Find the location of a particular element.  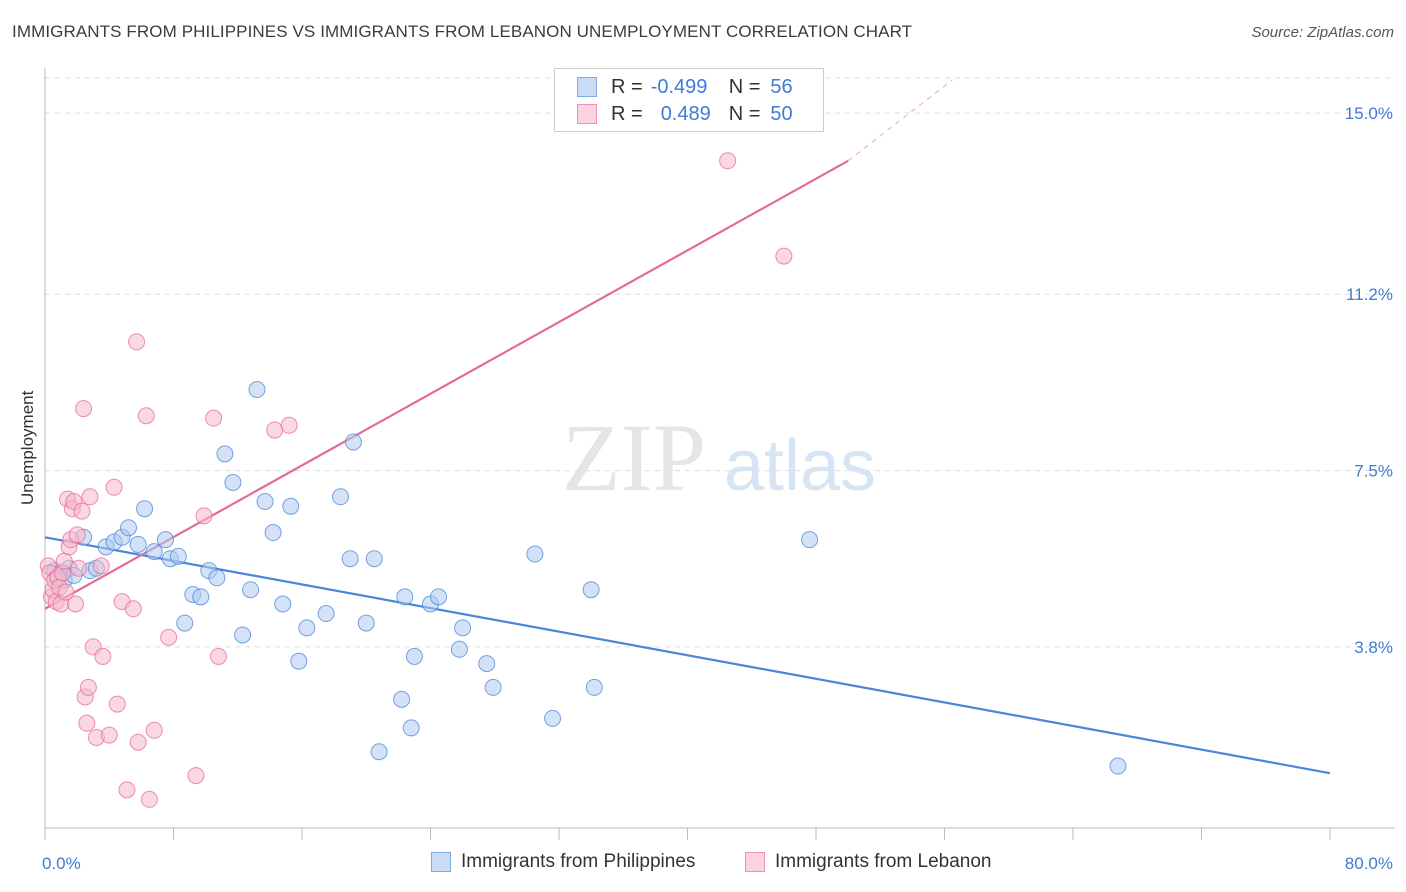

legend-row-philippines: R = -0.499 N = 56 is located at coordinates (685, 87).